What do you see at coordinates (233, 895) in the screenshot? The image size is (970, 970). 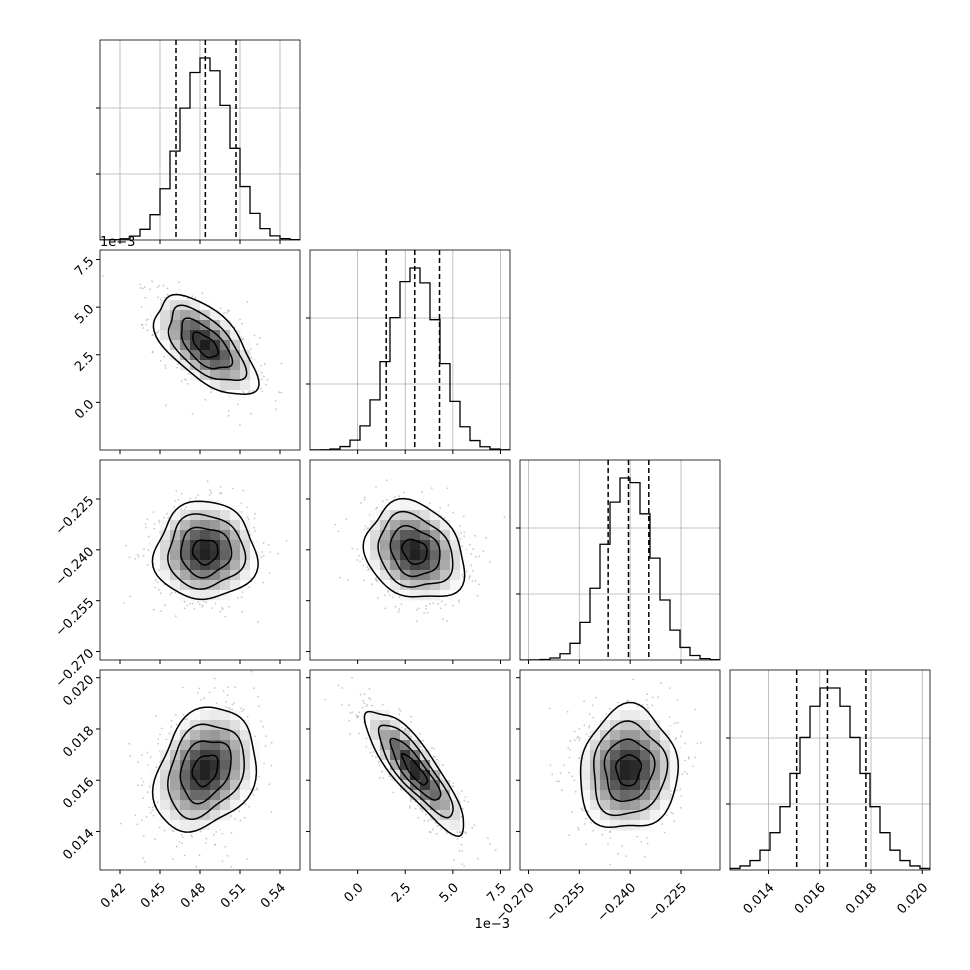 I see `xtick-label: 0.51` at bounding box center [233, 895].